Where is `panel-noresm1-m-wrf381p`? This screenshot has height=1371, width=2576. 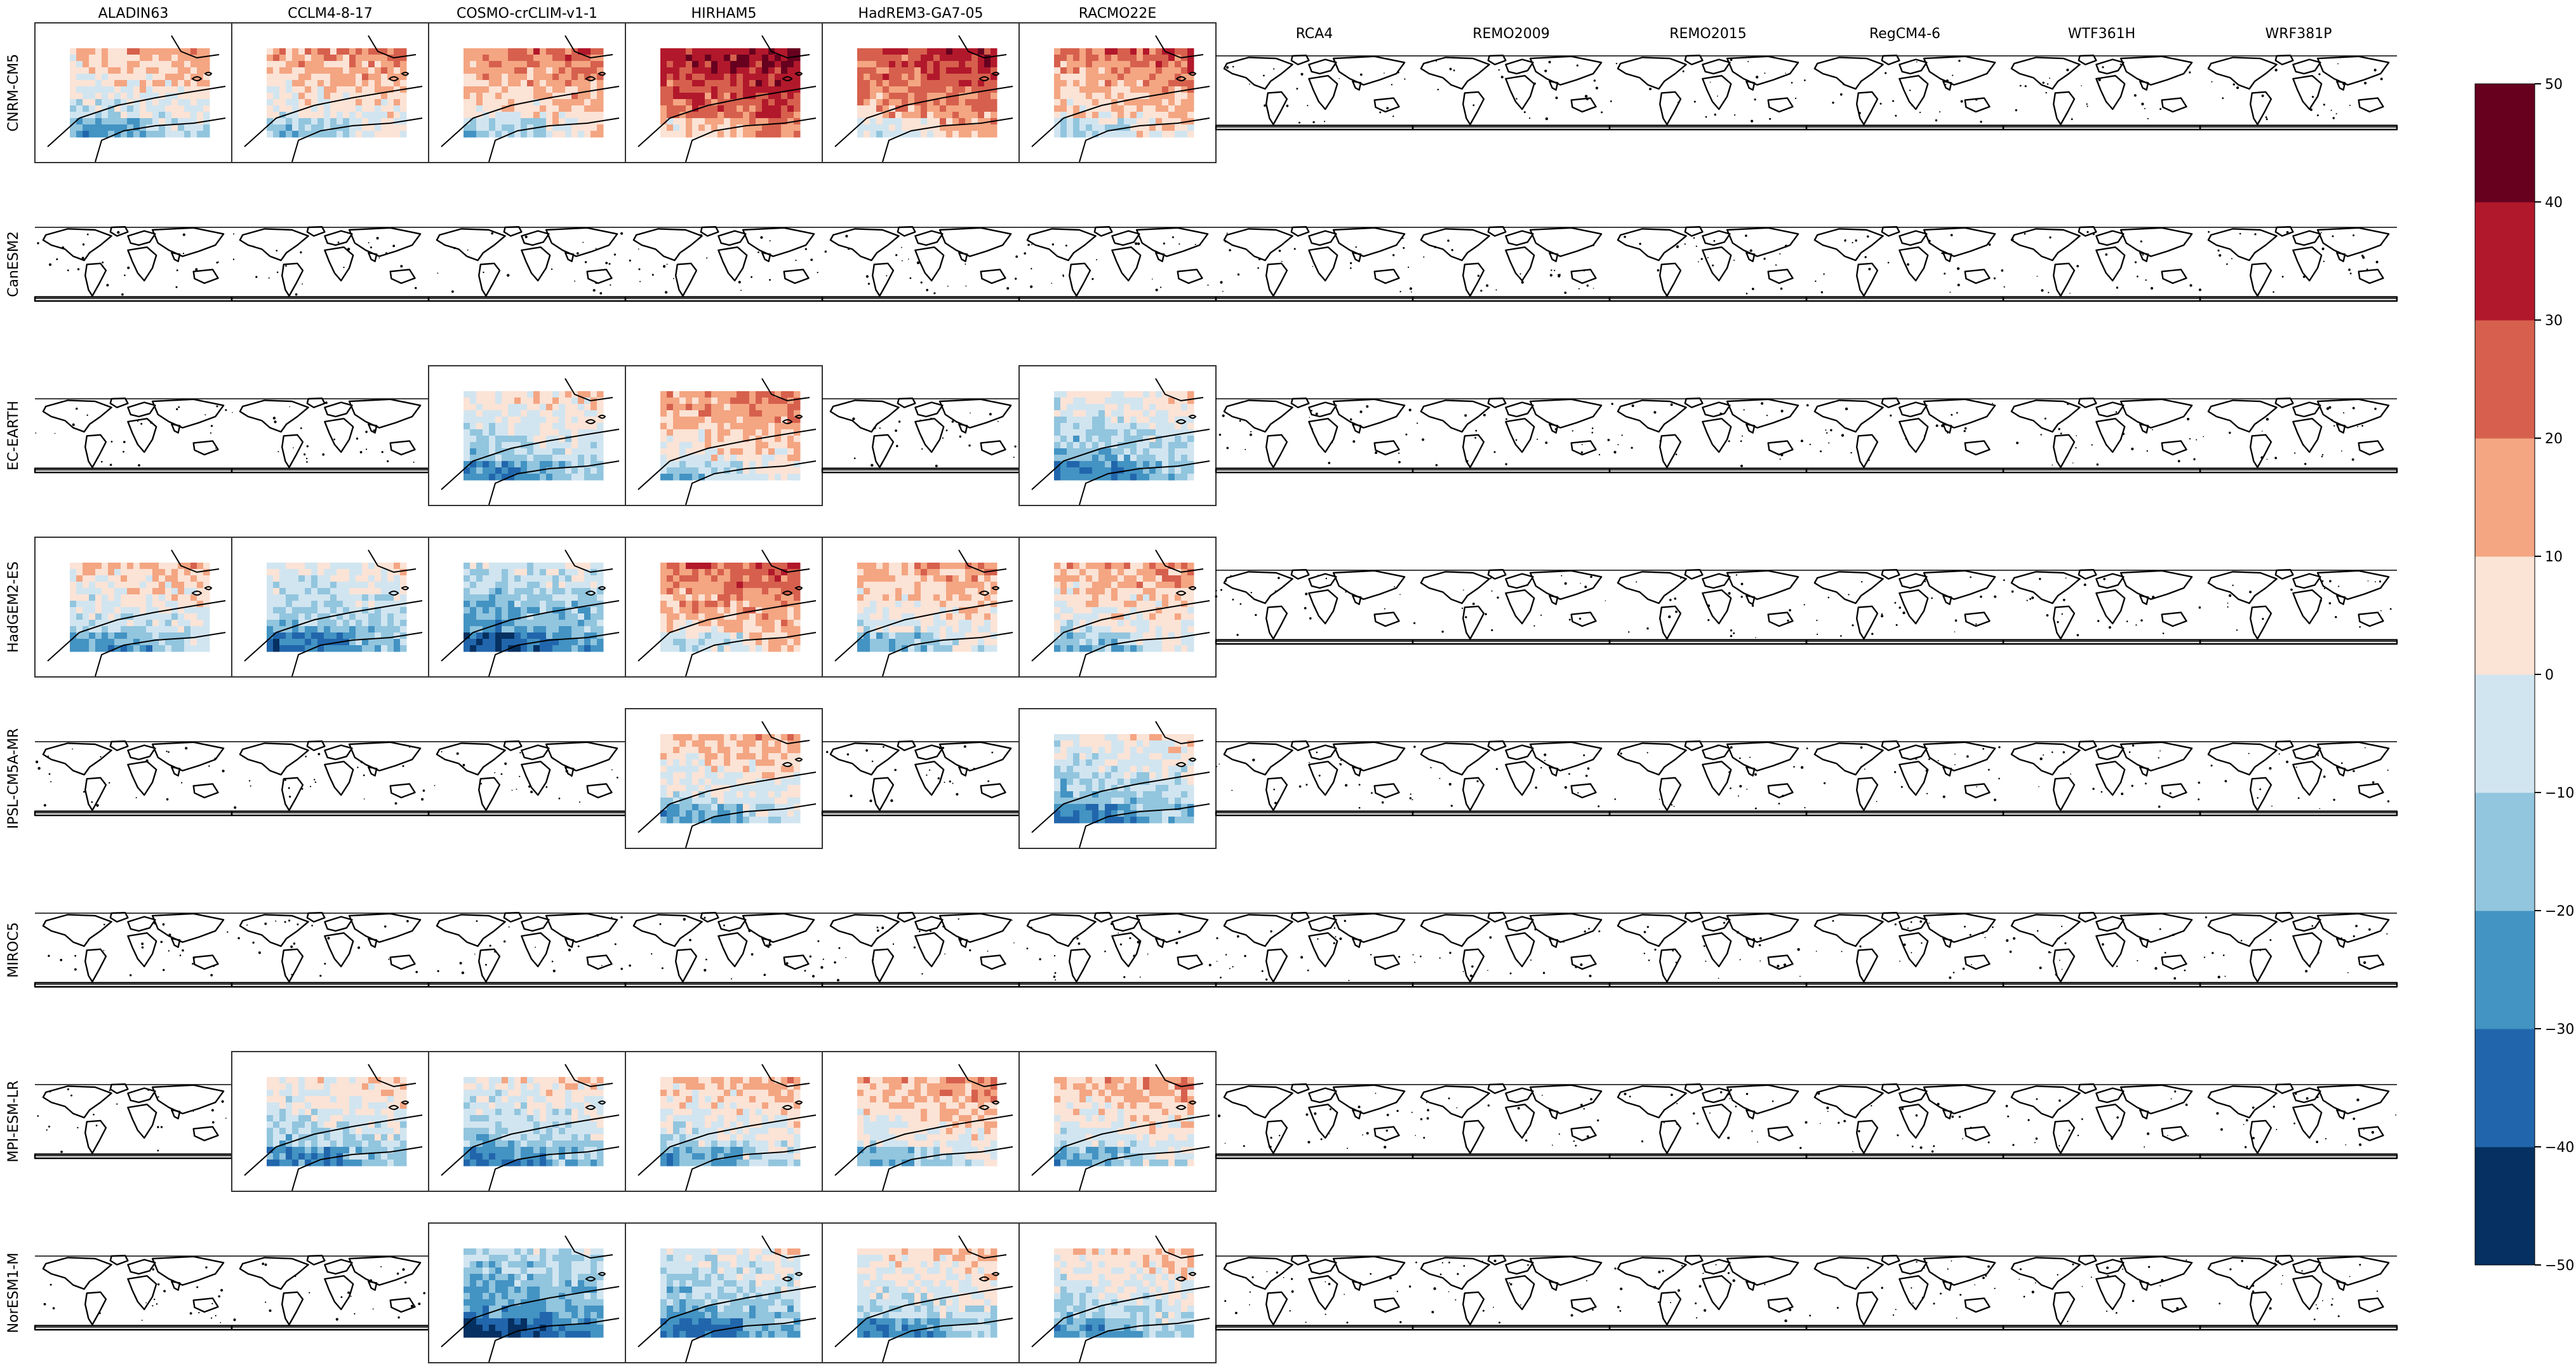
panel-noresm1-m-wrf381p is located at coordinates (2298, 1292).